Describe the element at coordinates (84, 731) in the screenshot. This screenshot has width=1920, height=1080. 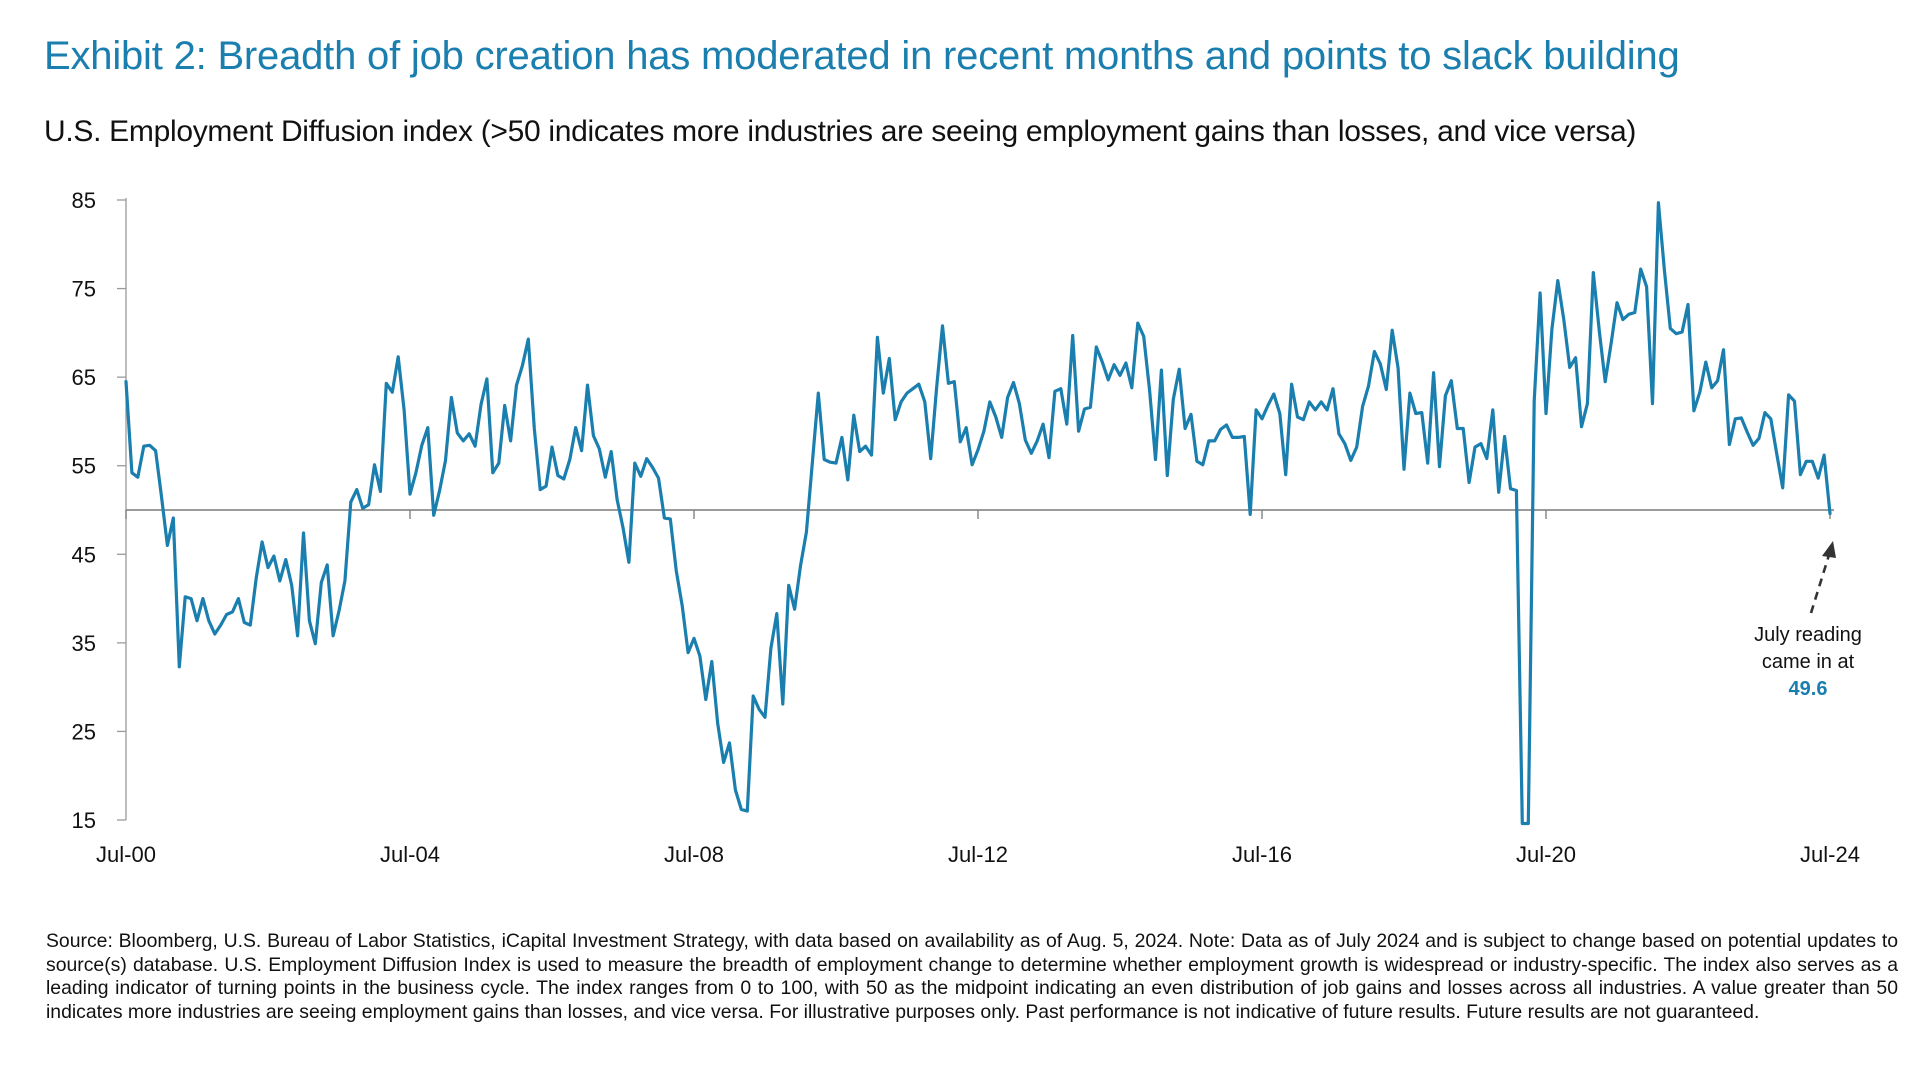
I see `y-tick-label: 25` at that location.